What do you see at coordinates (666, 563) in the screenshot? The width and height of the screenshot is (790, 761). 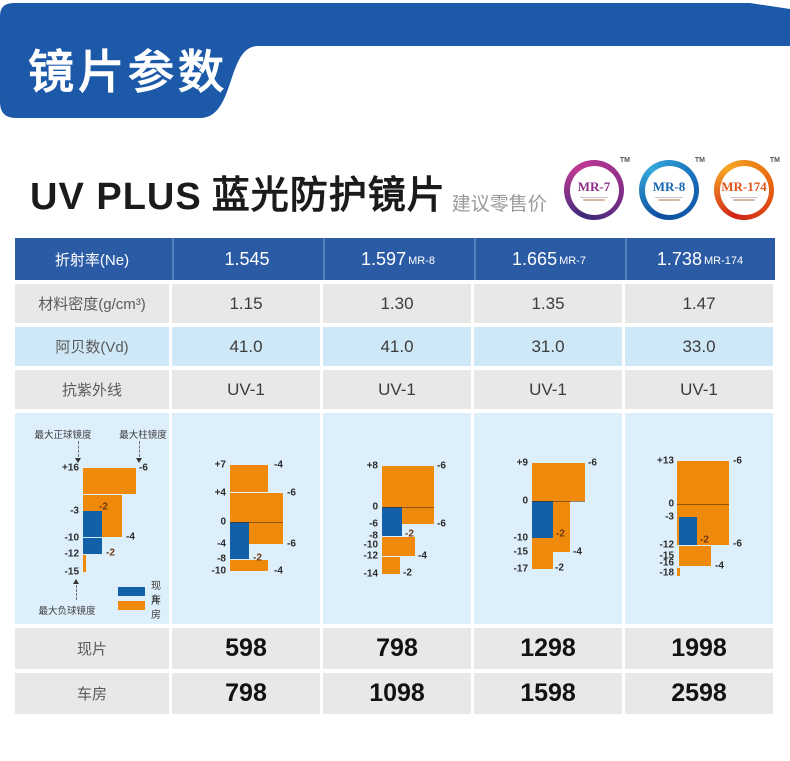 I see `axis-tick-label: -16` at bounding box center [666, 563].